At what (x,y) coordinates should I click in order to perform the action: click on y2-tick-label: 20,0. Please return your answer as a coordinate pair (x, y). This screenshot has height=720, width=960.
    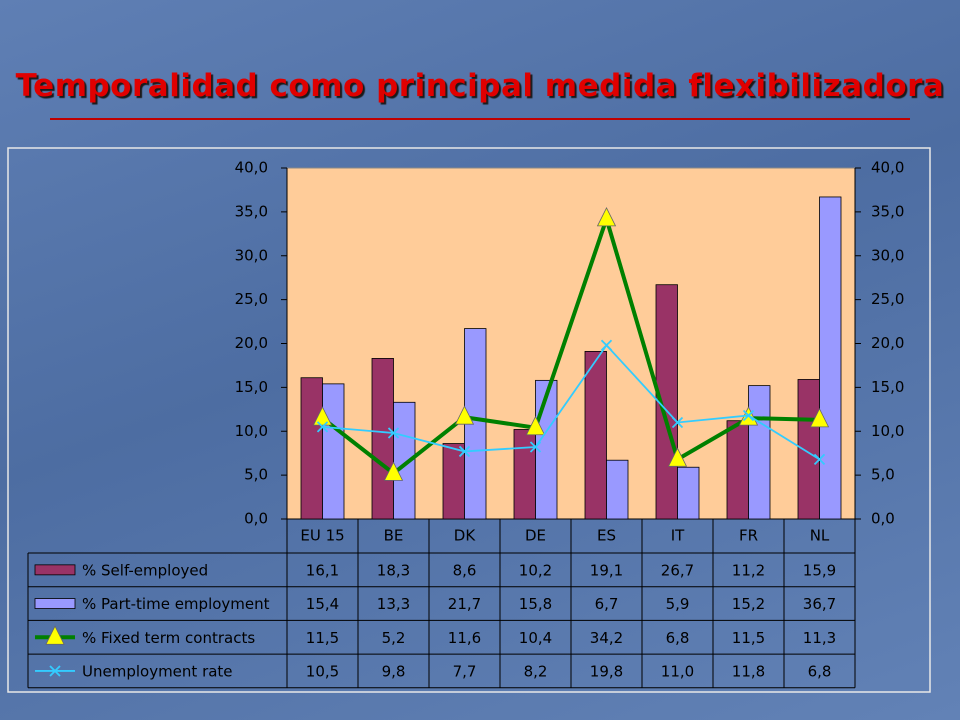
    Looking at the image, I should click on (887, 343).